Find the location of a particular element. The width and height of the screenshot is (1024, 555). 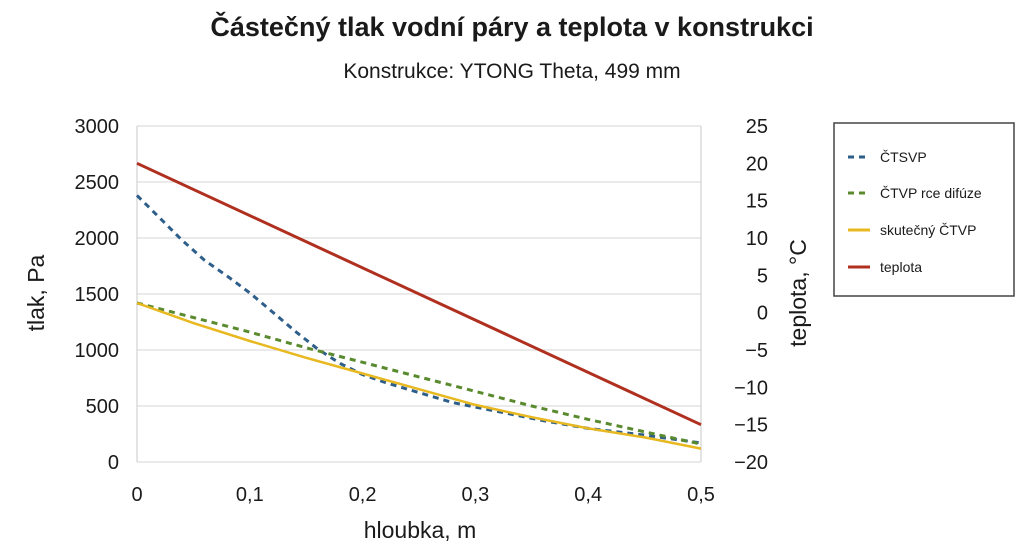

y2-tick-label: 0 is located at coordinates (762, 314).